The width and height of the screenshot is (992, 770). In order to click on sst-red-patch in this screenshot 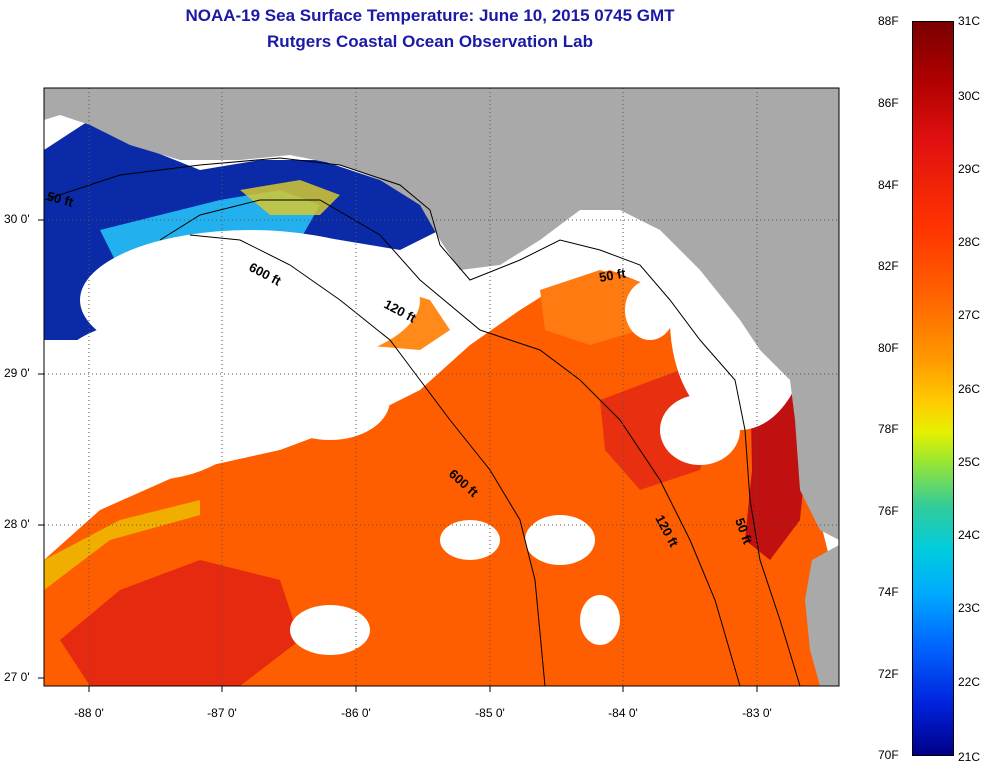, I will do `click(180, 623)`.